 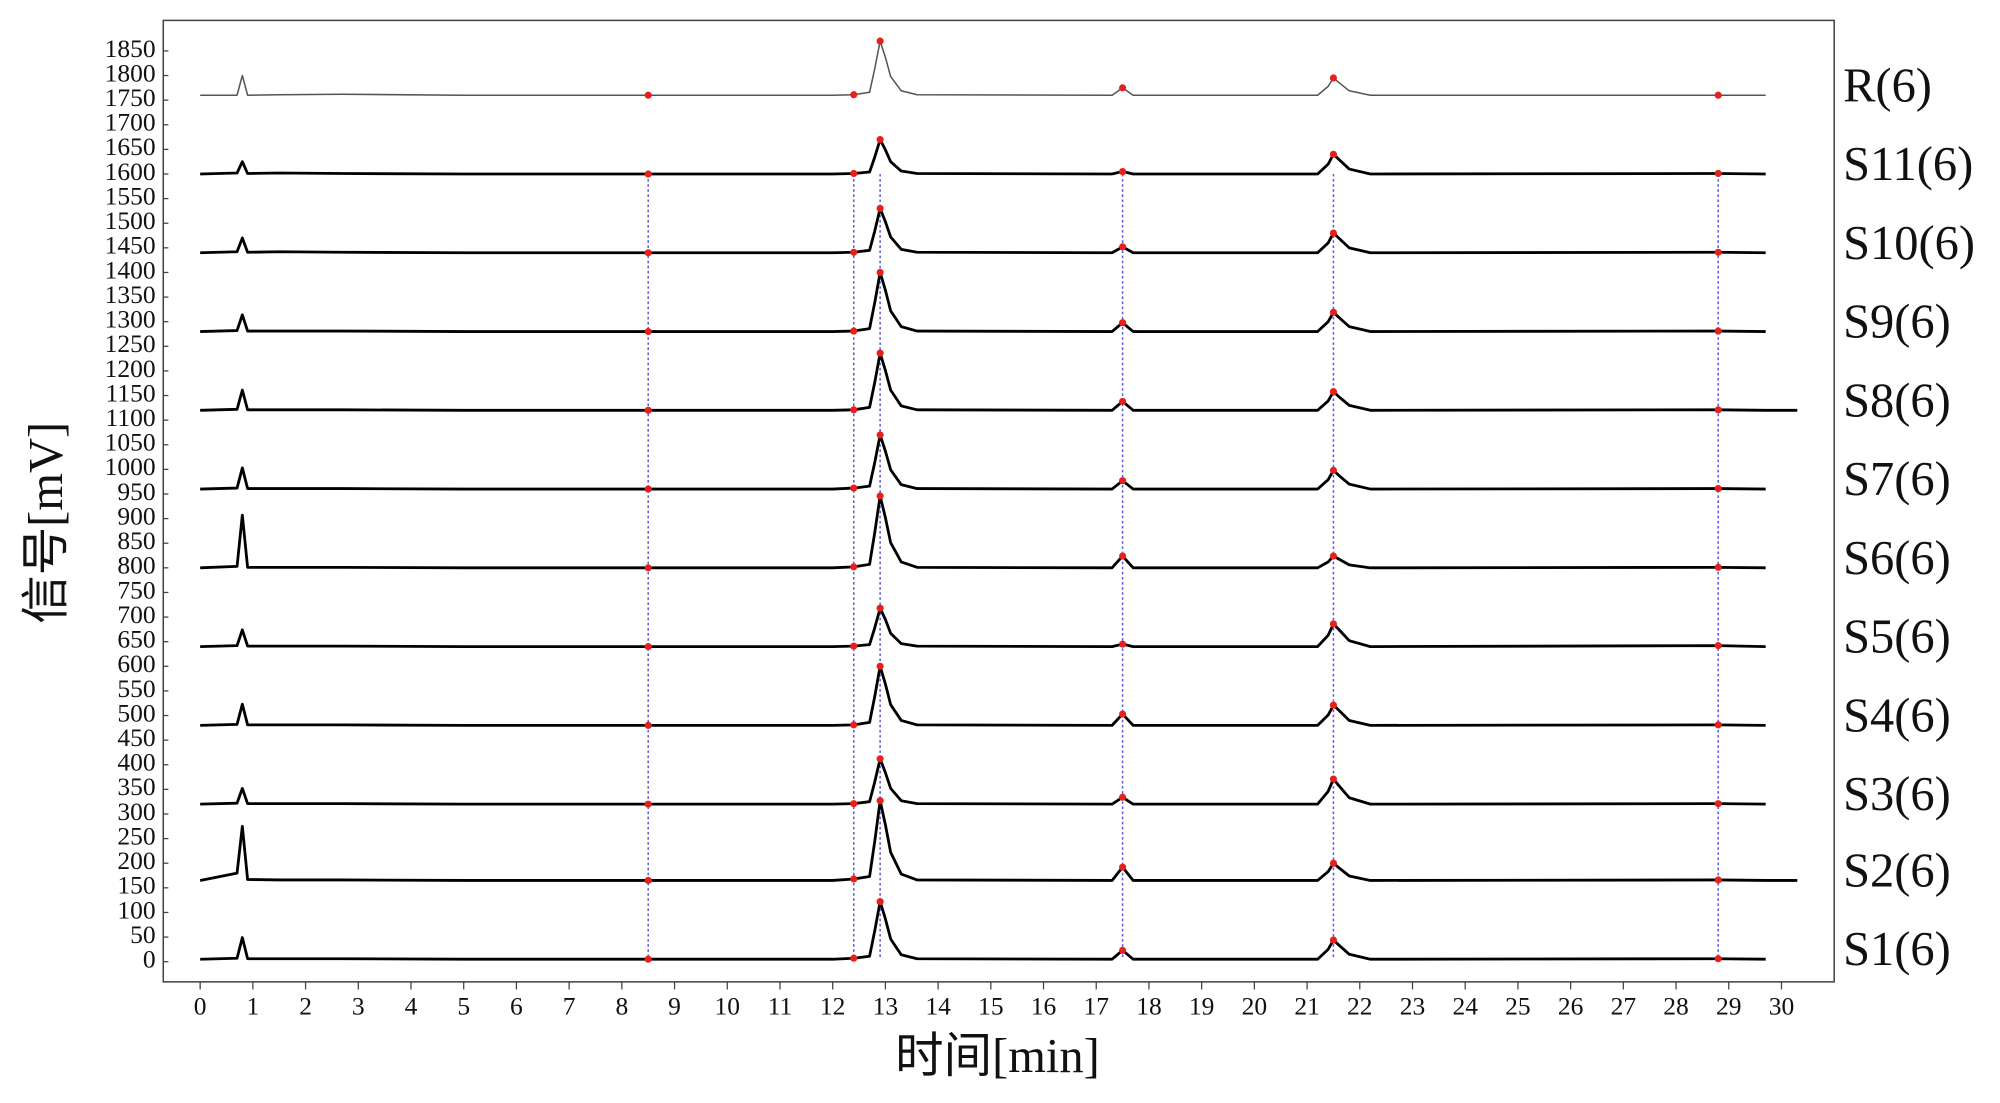 What do you see at coordinates (130, 269) in the screenshot?
I see `y-tick-label: 1400` at bounding box center [130, 269].